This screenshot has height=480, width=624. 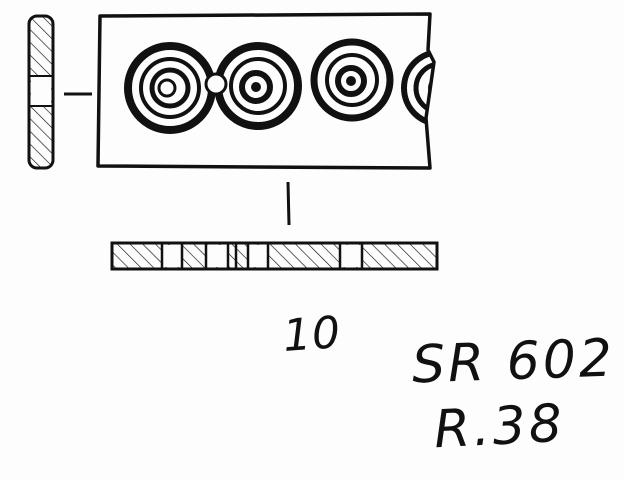 I want to click on figure-number: 10, so click(x=312, y=334).